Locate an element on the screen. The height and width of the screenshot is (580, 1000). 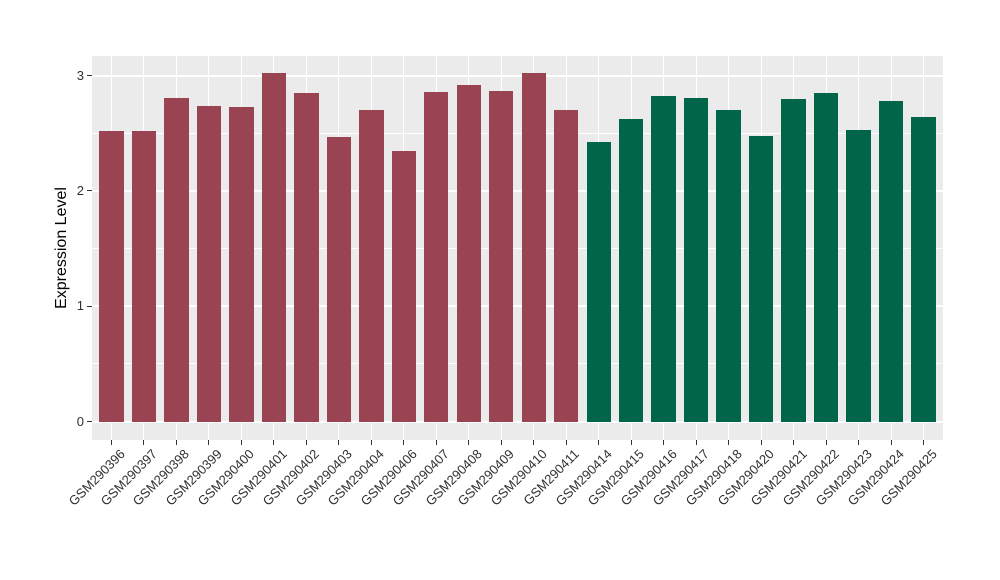
bar-GSM290397 is located at coordinates (144, 276).